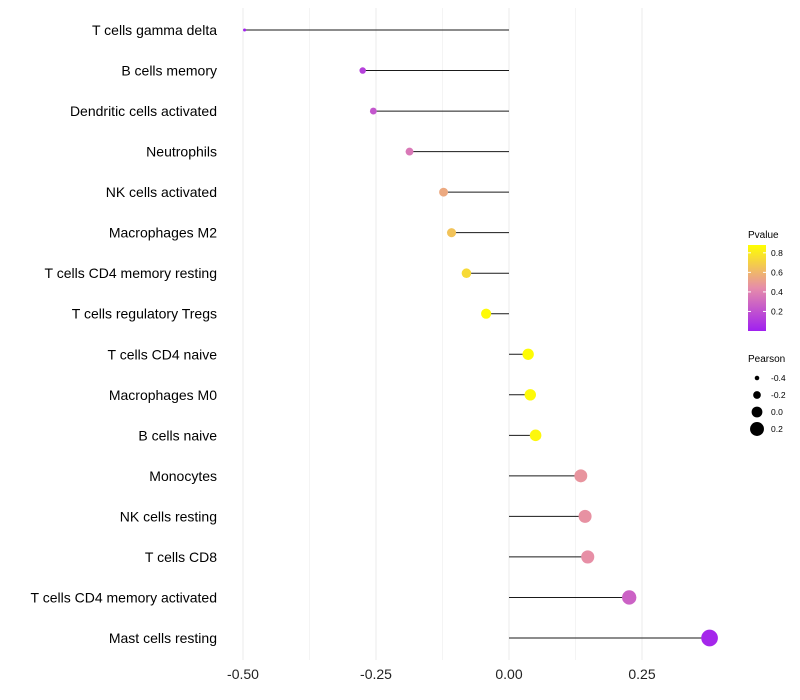 This screenshot has height=700, width=800. Describe the element at coordinates (181, 557) in the screenshot. I see `category-label: T cells CD8` at that location.